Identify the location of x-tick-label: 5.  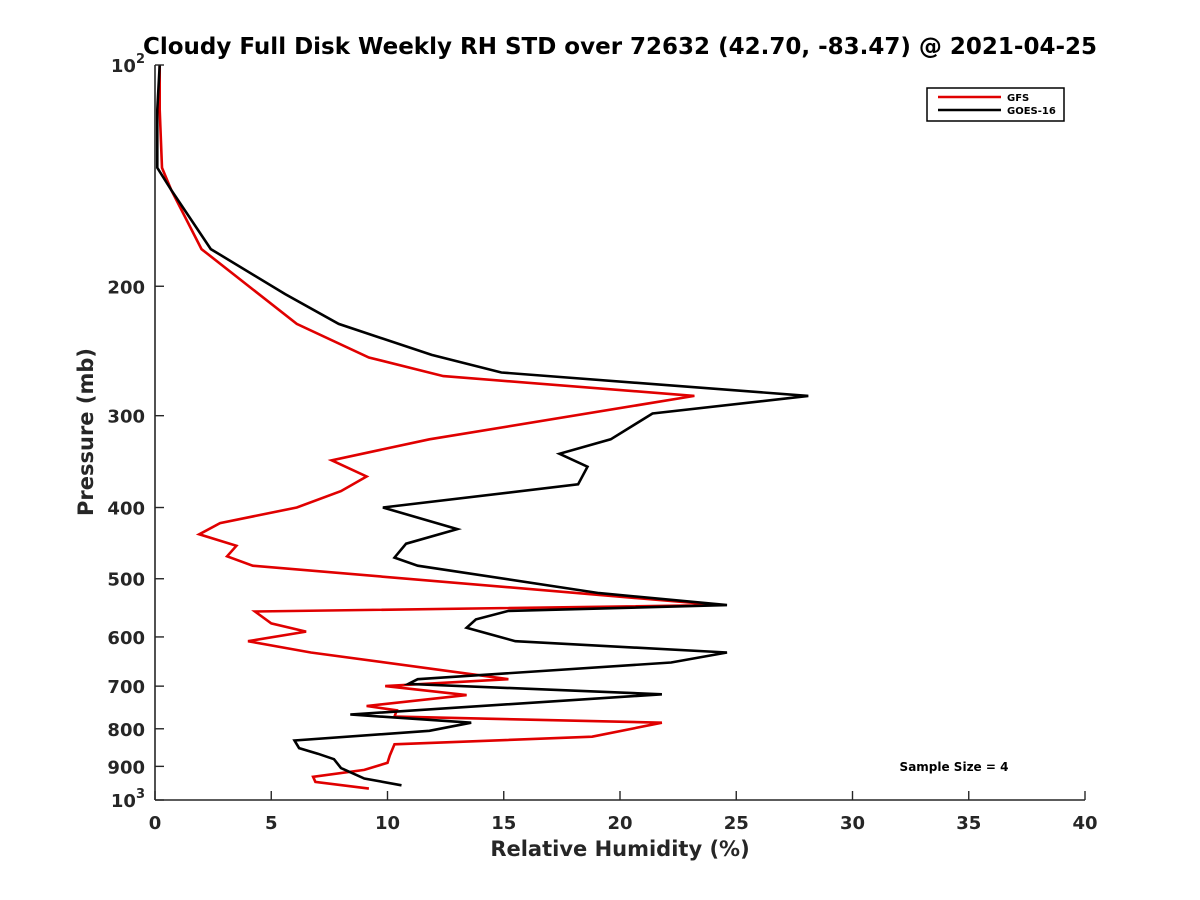
(271, 823).